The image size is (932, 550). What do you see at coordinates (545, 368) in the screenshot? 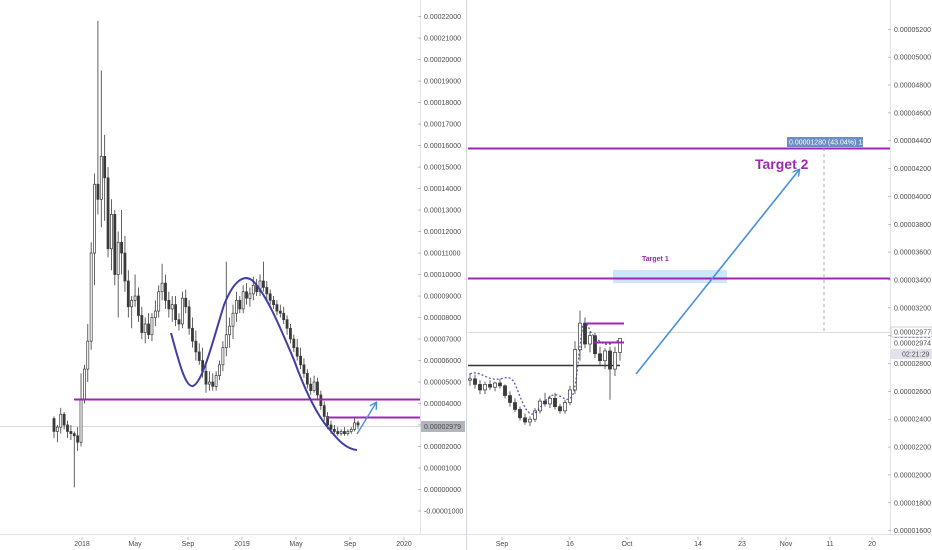
I see `right-candles` at bounding box center [545, 368].